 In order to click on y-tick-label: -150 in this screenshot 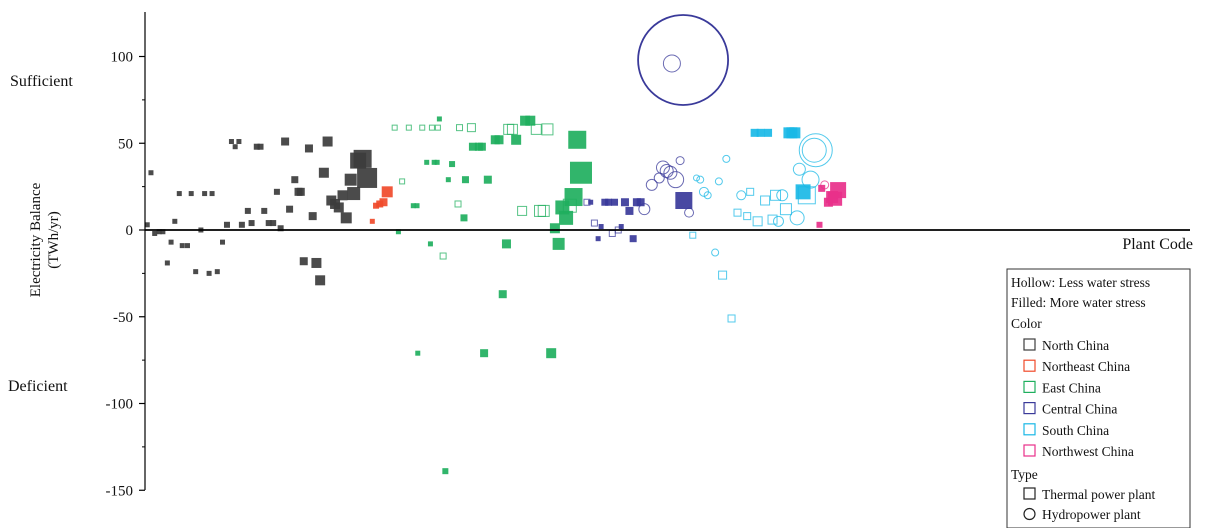, I will do `click(120, 491)`.